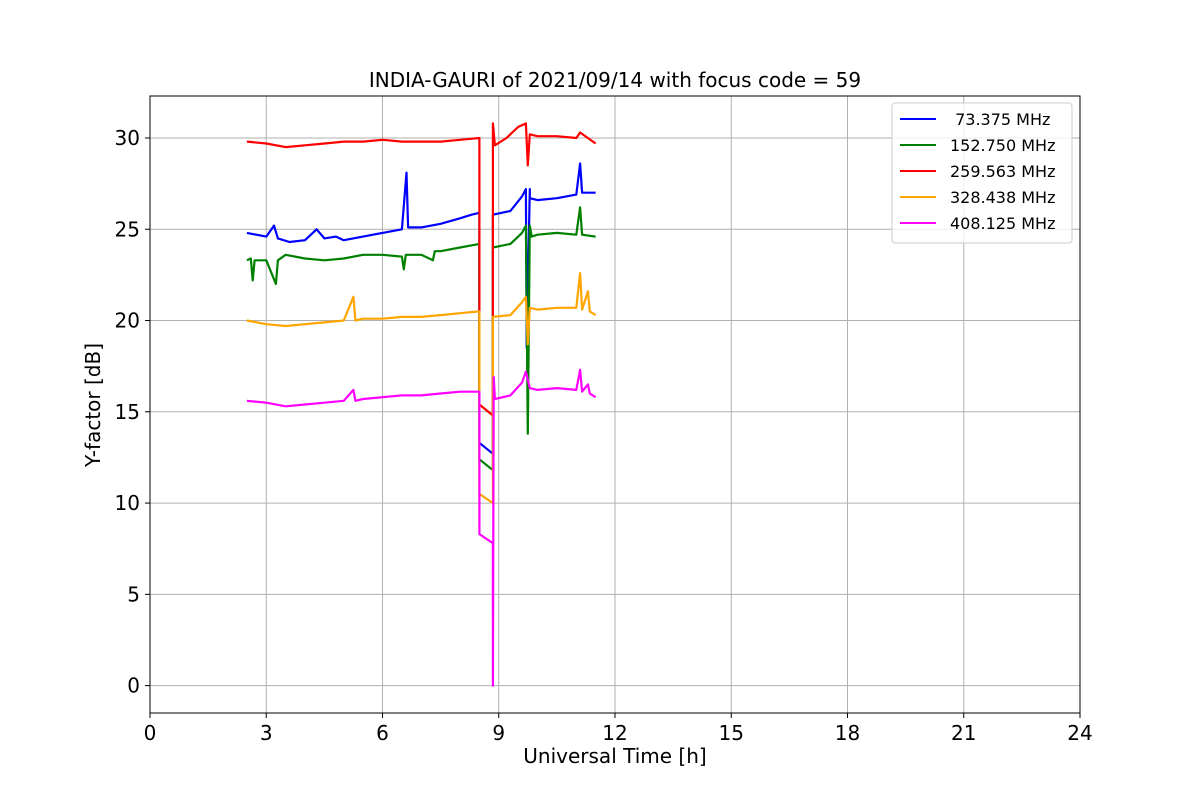 The height and width of the screenshot is (800, 1200). Describe the element at coordinates (127, 412) in the screenshot. I see `y-tick-label: 15` at that location.